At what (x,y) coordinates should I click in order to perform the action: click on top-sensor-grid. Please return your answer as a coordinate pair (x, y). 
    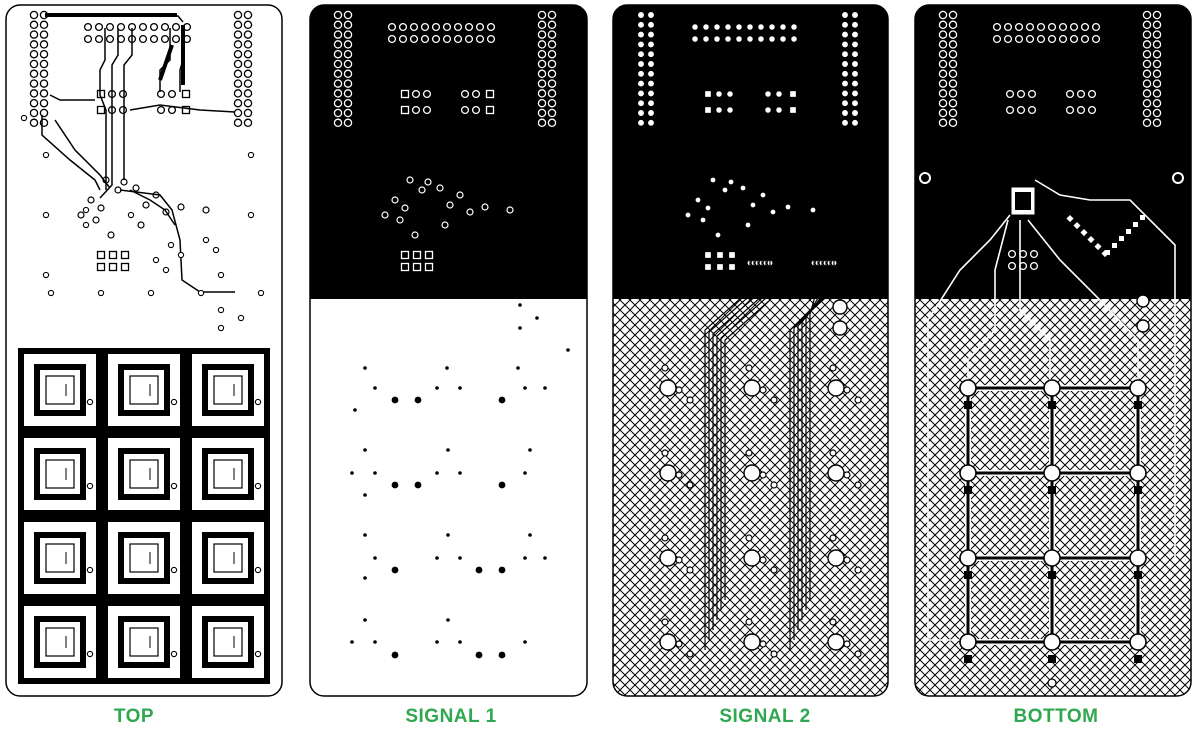
    Looking at the image, I should click on (144, 516).